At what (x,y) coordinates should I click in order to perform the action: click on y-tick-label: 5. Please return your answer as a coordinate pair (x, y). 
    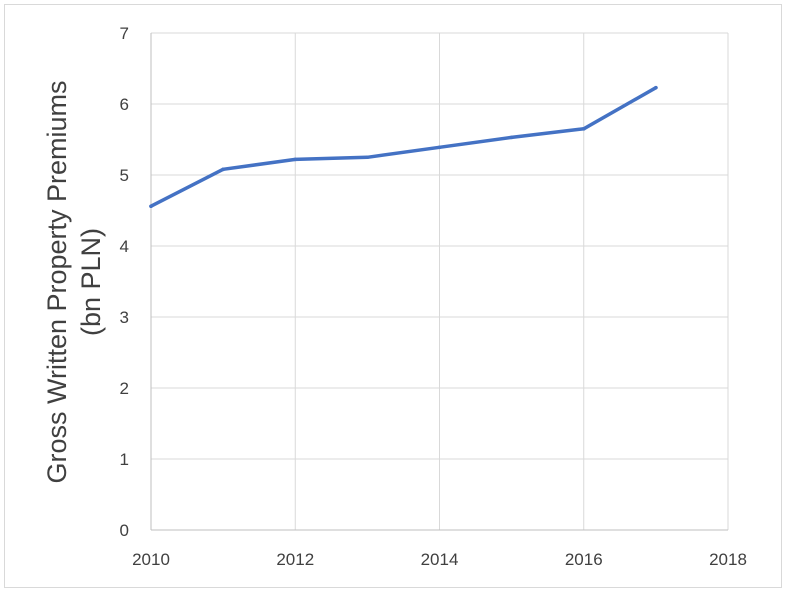
    Looking at the image, I should click on (124, 175).